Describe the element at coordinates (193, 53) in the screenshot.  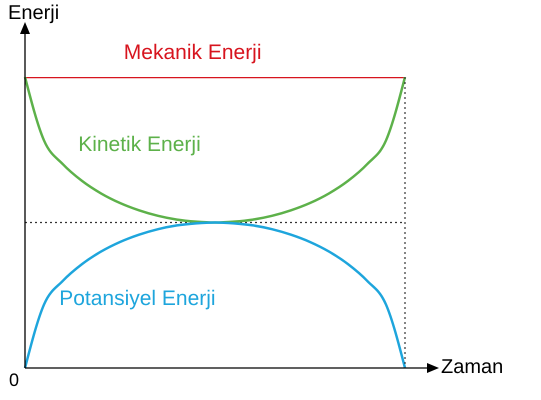
I see `series-label: Mekanik Enerji` at that location.